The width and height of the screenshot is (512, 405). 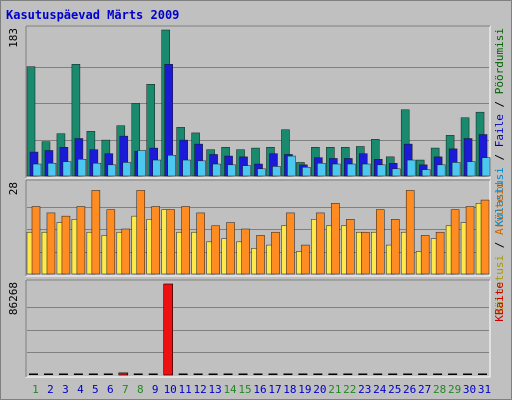 What do you see at coordinates (381, 170) in the screenshot?
I see `bar-külastusi-day-24` at bounding box center [381, 170].